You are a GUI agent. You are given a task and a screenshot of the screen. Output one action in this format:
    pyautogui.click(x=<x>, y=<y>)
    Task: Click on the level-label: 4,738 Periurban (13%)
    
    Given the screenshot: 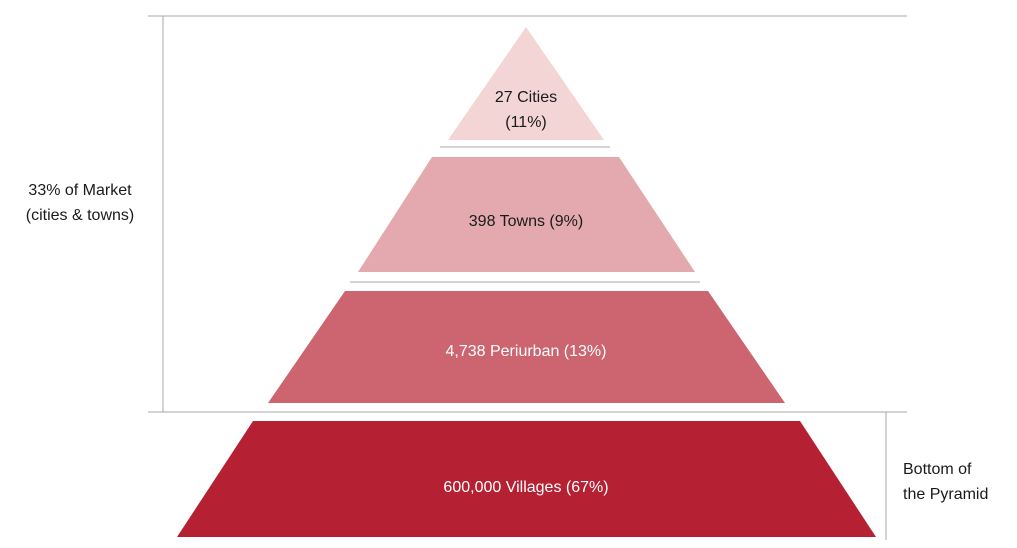 What is the action you would take?
    pyautogui.click(x=526, y=351)
    